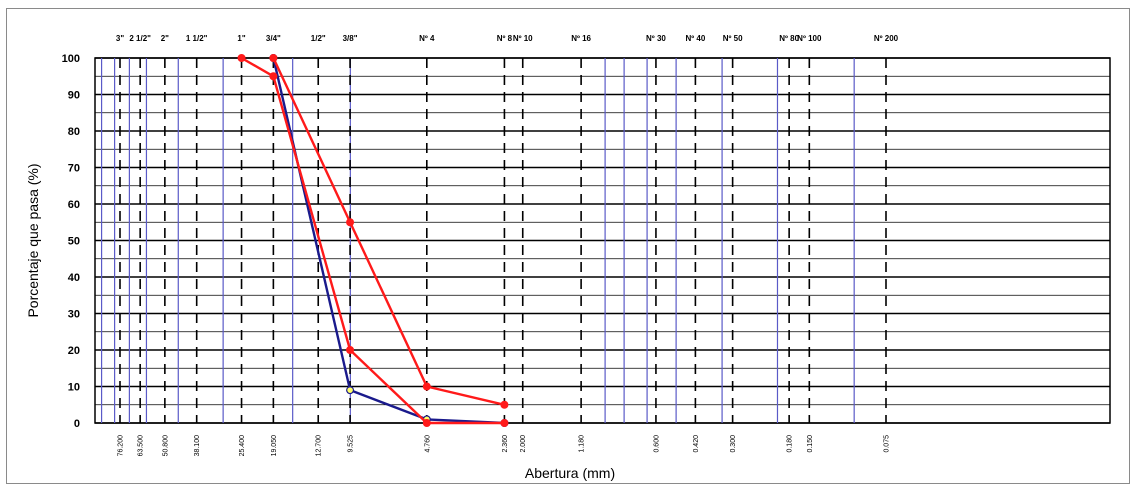 This screenshot has height=488, width=1137. Describe the element at coordinates (140, 38) in the screenshot. I see `sieve-label: 2 1/2"` at that location.